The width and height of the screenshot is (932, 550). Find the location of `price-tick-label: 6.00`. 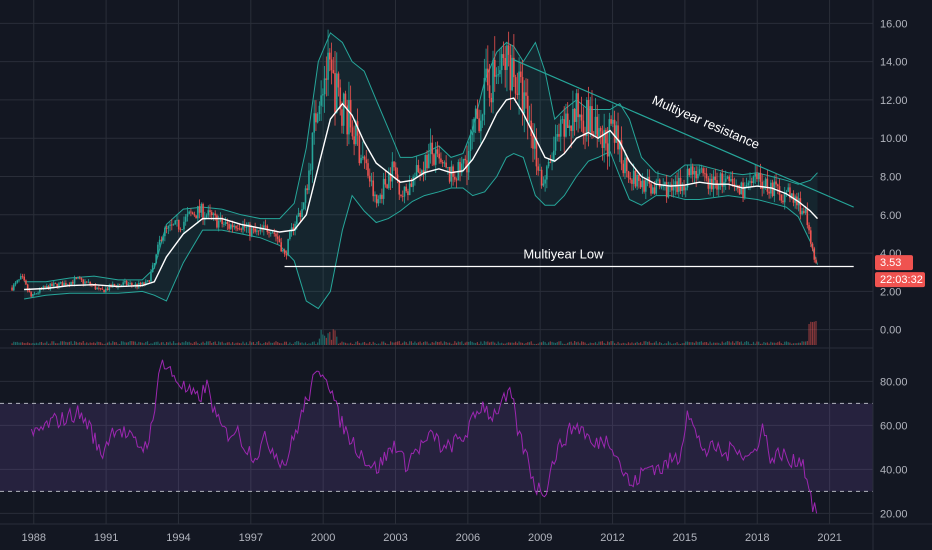

price-tick-label: 6.00 is located at coordinates (890, 216).